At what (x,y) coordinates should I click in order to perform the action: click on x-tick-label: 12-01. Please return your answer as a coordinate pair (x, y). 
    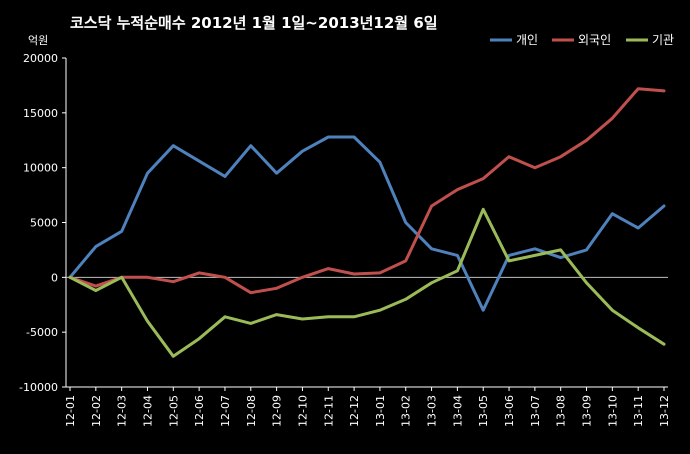
    Looking at the image, I should click on (70, 411).